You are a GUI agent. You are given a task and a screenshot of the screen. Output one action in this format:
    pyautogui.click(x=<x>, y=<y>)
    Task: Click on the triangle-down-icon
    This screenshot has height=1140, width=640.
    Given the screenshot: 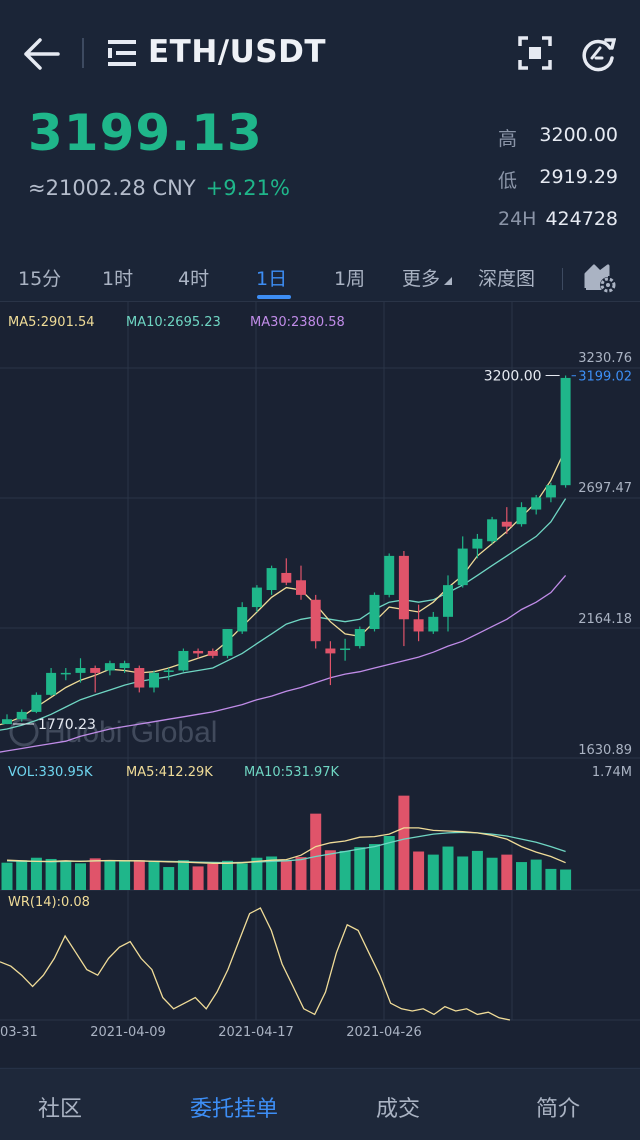 What is the action you would take?
    pyautogui.click(x=448, y=281)
    